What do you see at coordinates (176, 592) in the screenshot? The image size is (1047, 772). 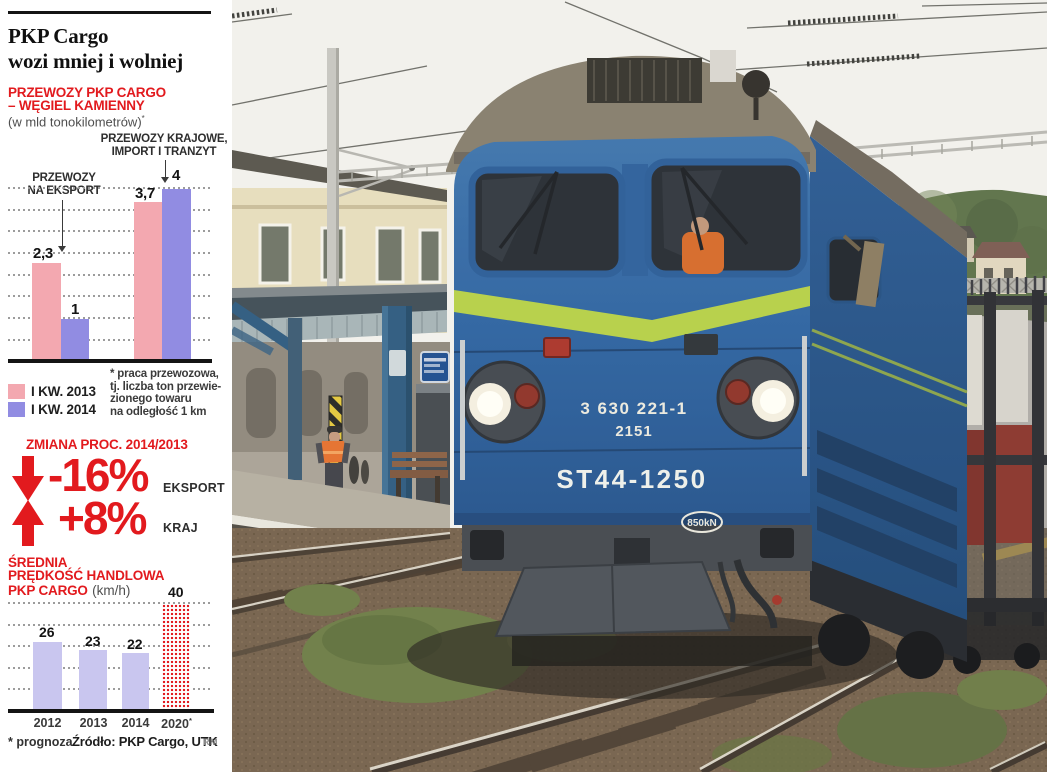 I see `speed-value-2020: 40` at bounding box center [176, 592].